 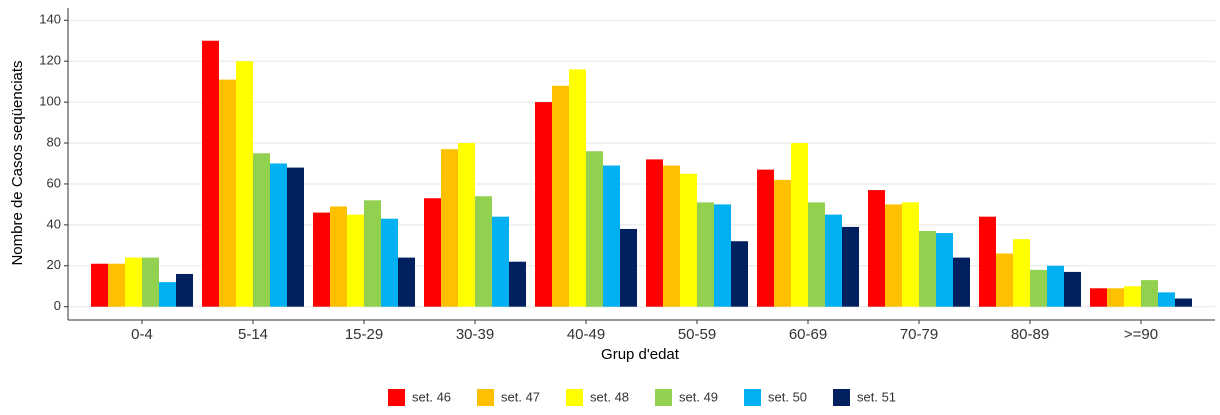 I want to click on y-tick-label: 140, so click(x=50, y=19).